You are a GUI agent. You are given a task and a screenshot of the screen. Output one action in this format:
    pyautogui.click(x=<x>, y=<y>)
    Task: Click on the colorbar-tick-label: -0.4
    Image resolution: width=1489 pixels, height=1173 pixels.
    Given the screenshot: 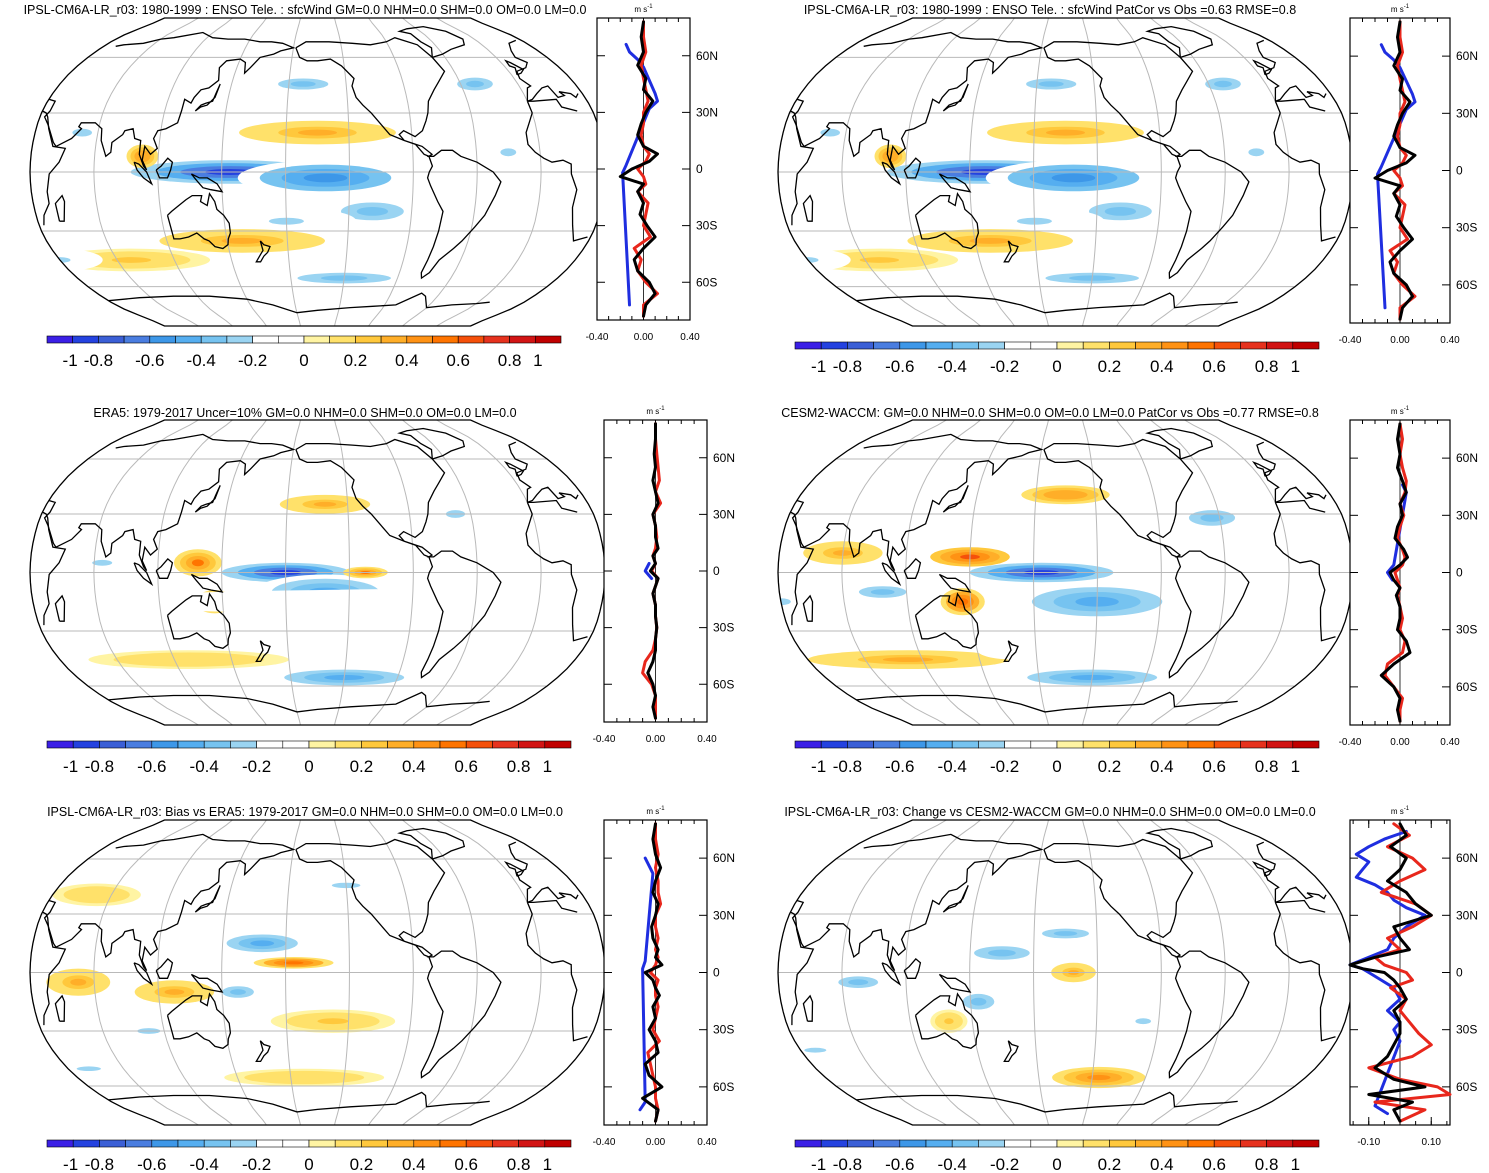 What is the action you would take?
    pyautogui.click(x=952, y=766)
    